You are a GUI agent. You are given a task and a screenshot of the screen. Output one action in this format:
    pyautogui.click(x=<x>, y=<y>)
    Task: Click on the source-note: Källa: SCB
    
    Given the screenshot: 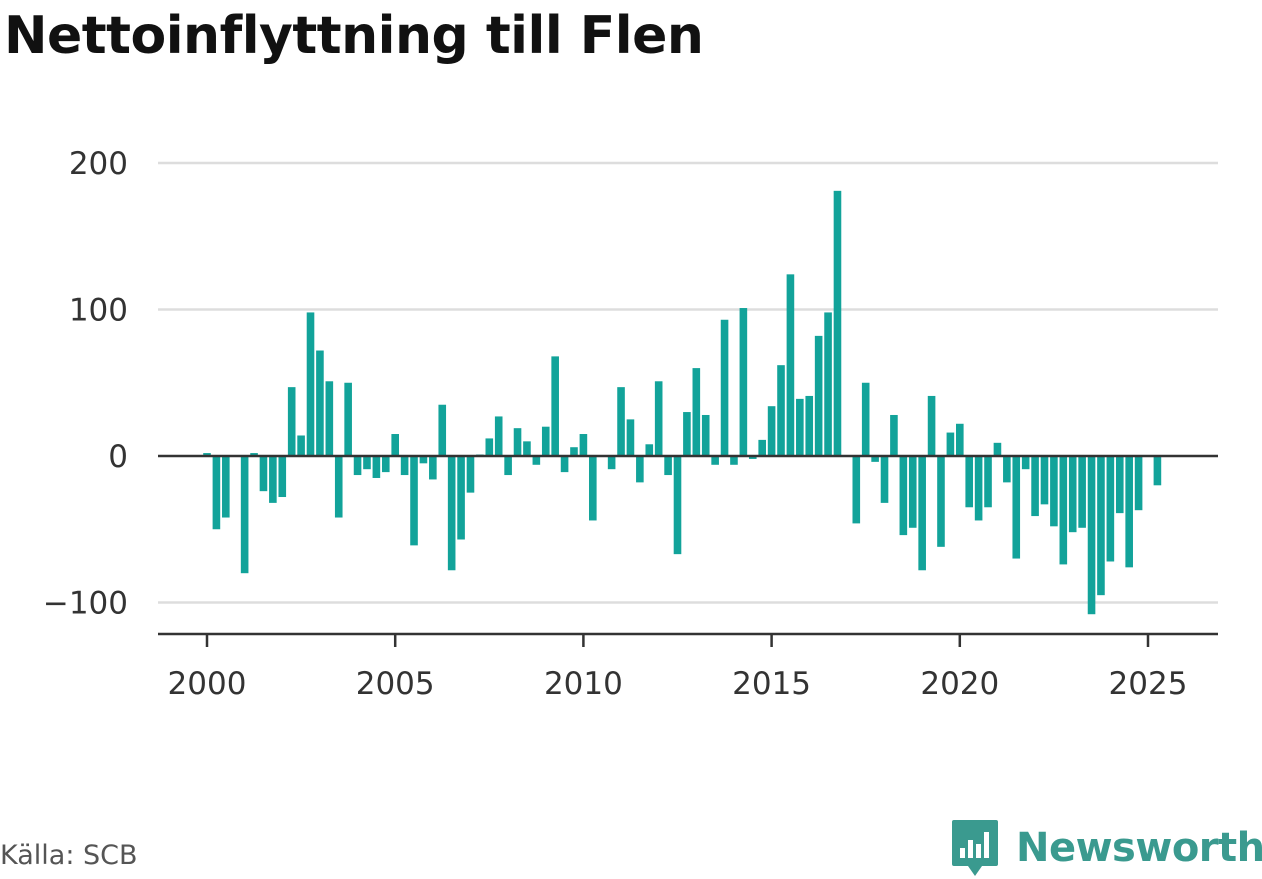 What is the action you would take?
    pyautogui.click(x=69, y=855)
    